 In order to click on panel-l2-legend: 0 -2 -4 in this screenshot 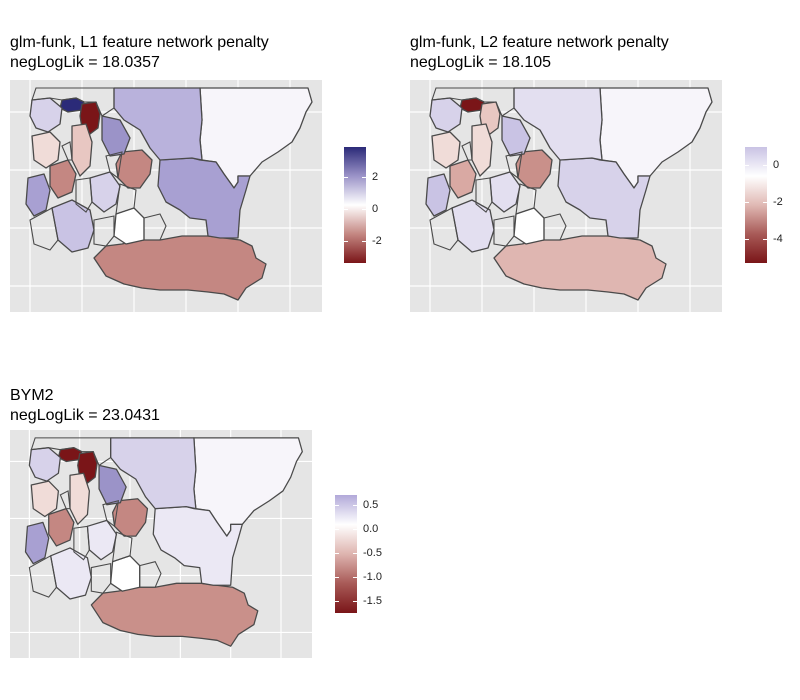, I will do `click(772, 205)`.